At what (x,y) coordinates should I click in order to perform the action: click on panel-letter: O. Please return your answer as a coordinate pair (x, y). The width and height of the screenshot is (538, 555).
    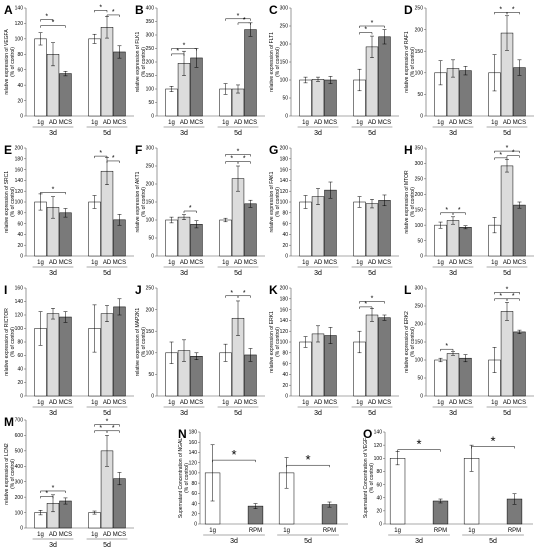
    Looking at the image, I should click on (367, 434).